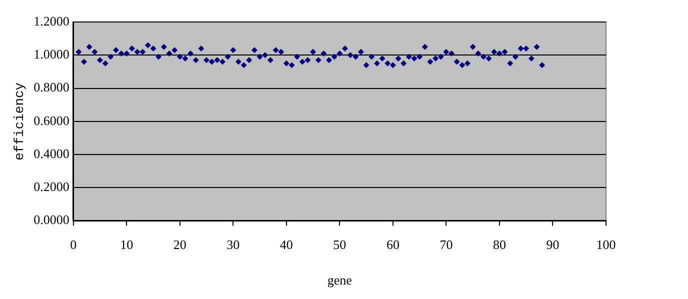  Describe the element at coordinates (127, 244) in the screenshot. I see `x-tick-label: 10` at that location.